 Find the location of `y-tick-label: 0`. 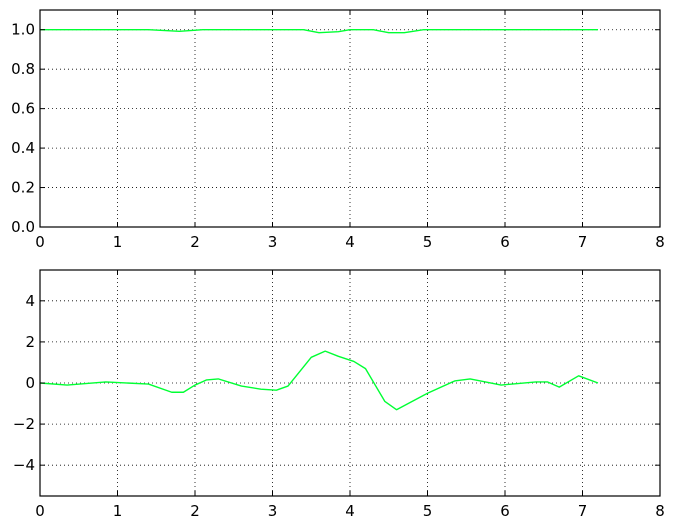

y-tick-label: 0 is located at coordinates (30, 383).